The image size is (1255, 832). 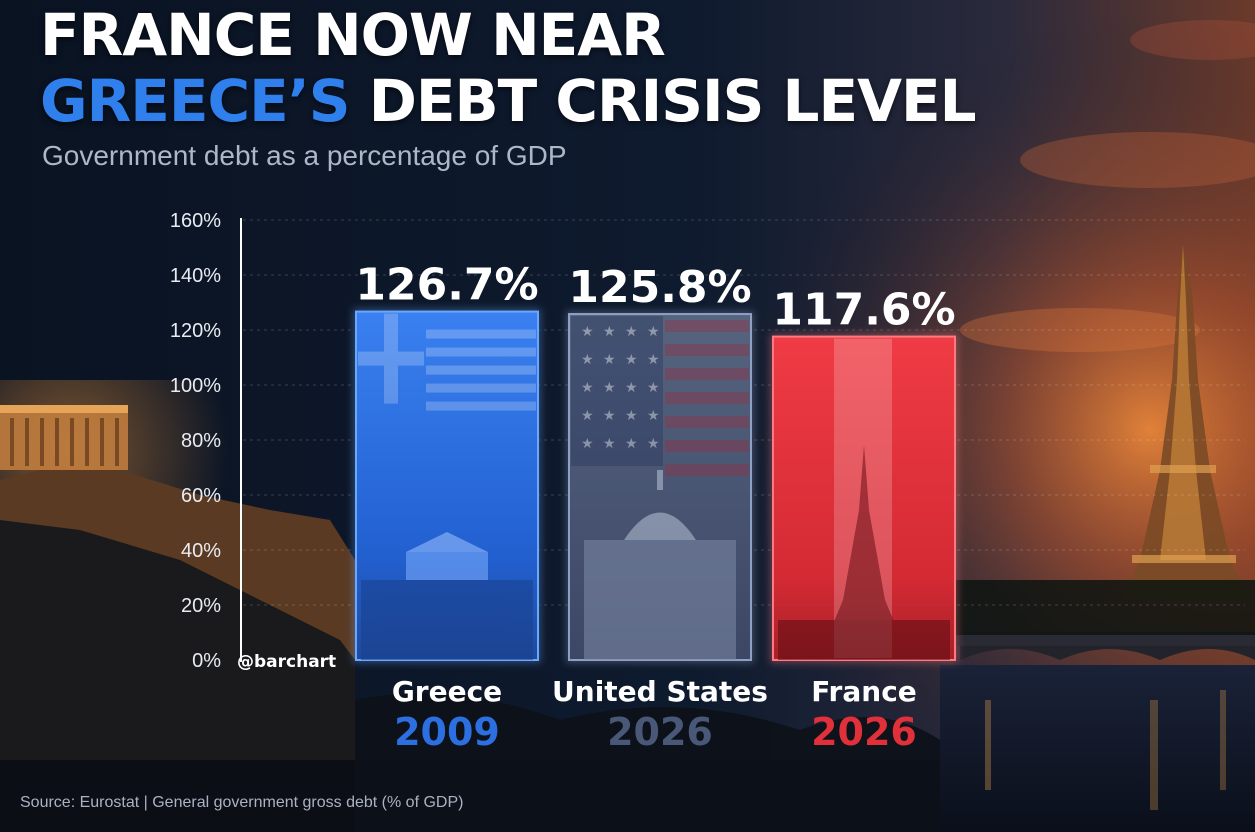 What do you see at coordinates (201, 496) in the screenshot?
I see `y-tick-label: 60%` at bounding box center [201, 496].